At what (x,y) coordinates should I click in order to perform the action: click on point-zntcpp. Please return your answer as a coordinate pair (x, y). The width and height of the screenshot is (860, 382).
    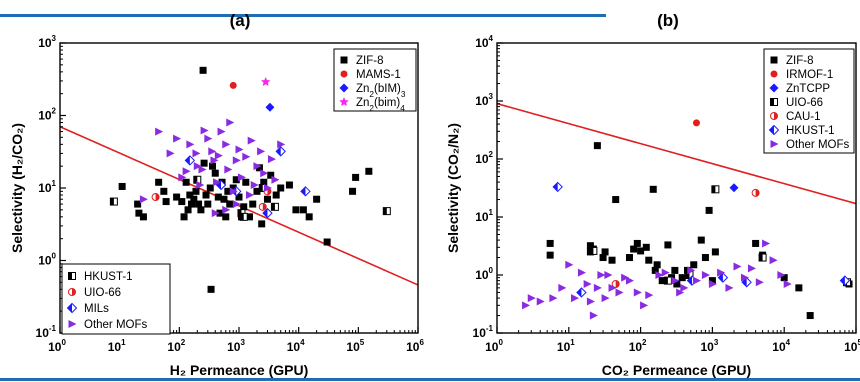
    Looking at the image, I should click on (734, 188).